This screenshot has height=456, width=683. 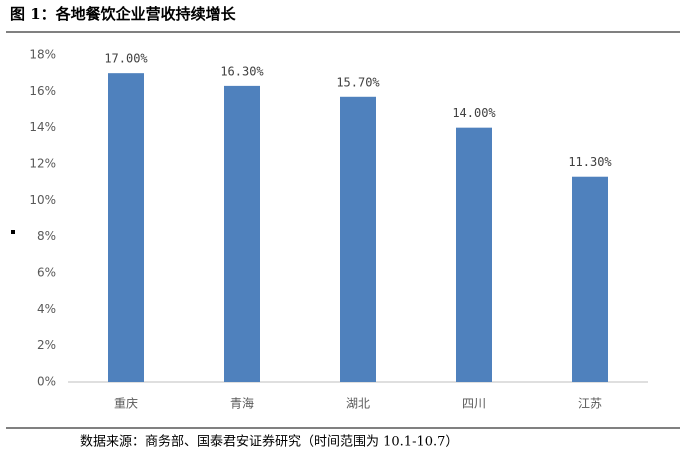 I want to click on y-tick-label: 6%, so click(x=46, y=273).